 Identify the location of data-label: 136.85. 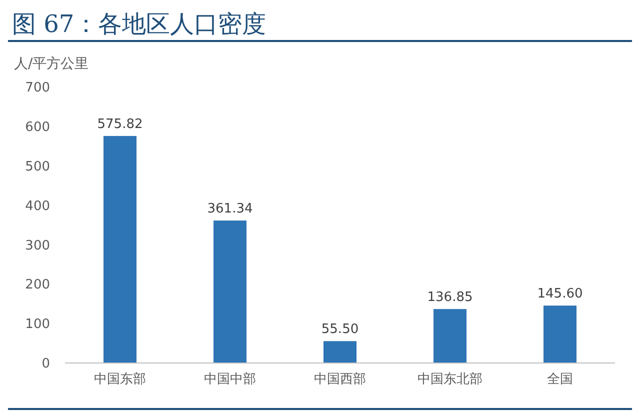
(450, 298).